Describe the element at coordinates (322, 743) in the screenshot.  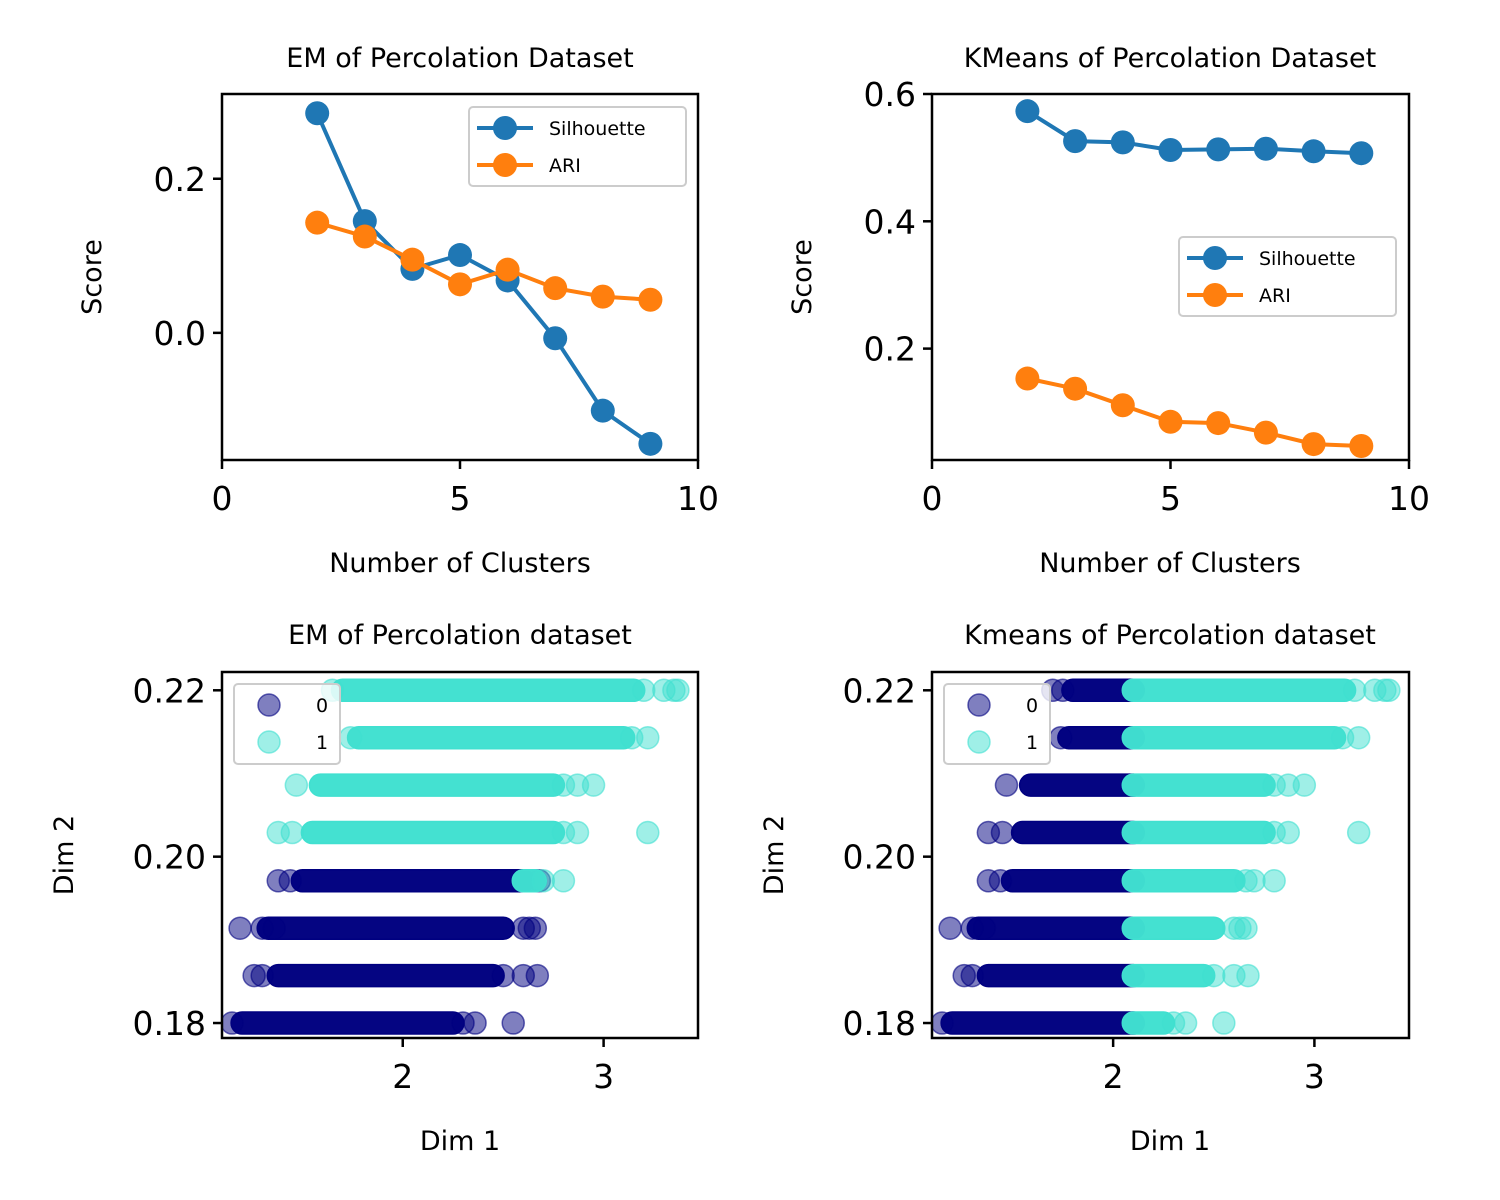
I see `legend-label: 1` at that location.